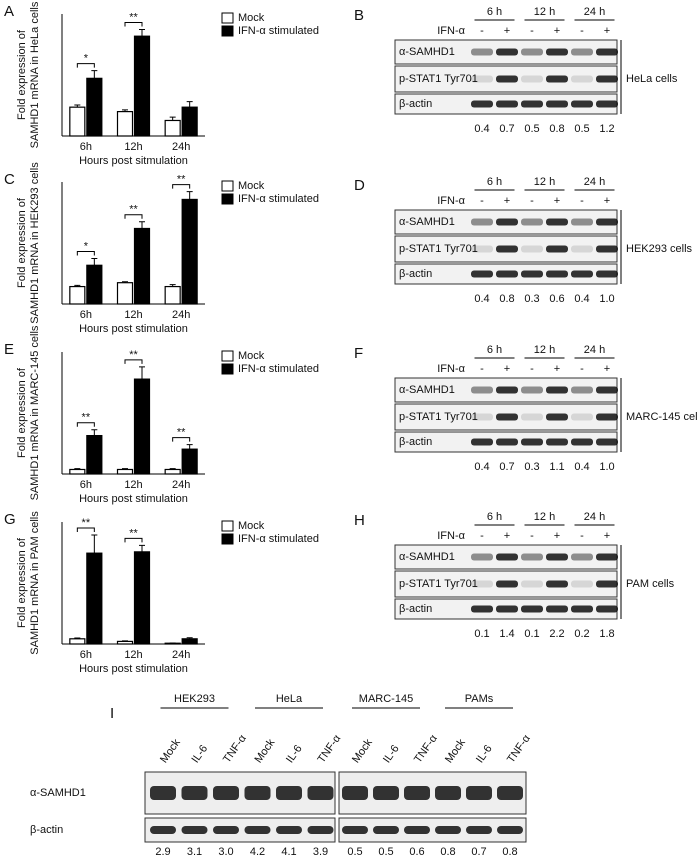 This screenshot has height=859, width=697. I want to click on cell-line-label: PAM cells, so click(650, 584).